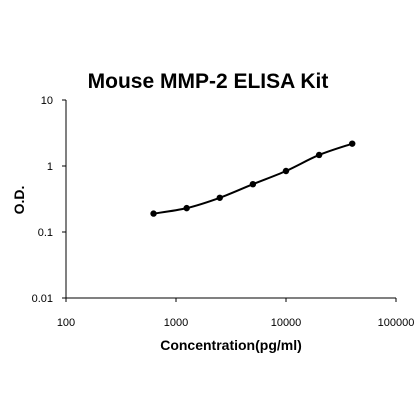 This screenshot has height=420, width=420. What do you see at coordinates (286, 323) in the screenshot?
I see `x-tick-label: 10000` at bounding box center [286, 323].